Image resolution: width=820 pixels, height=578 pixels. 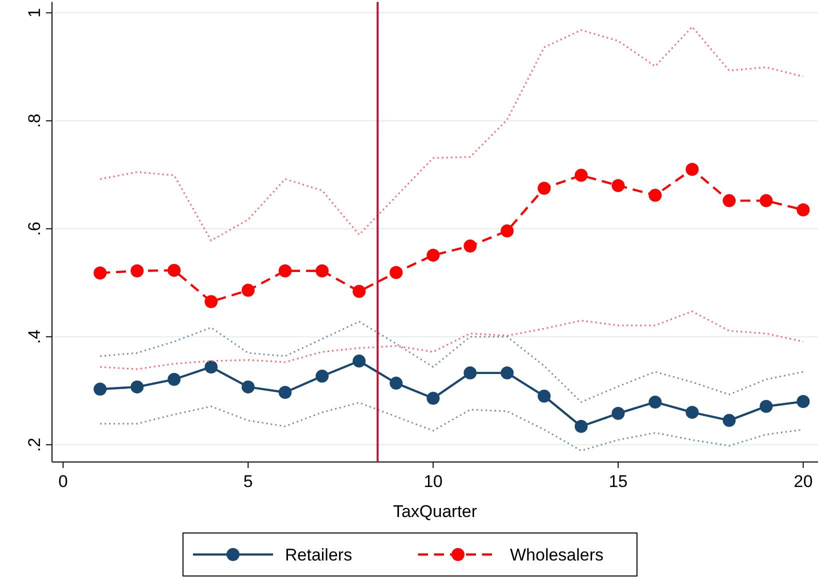 What do you see at coordinates (451, 361) in the screenshot?
I see `line-series` at bounding box center [451, 361].